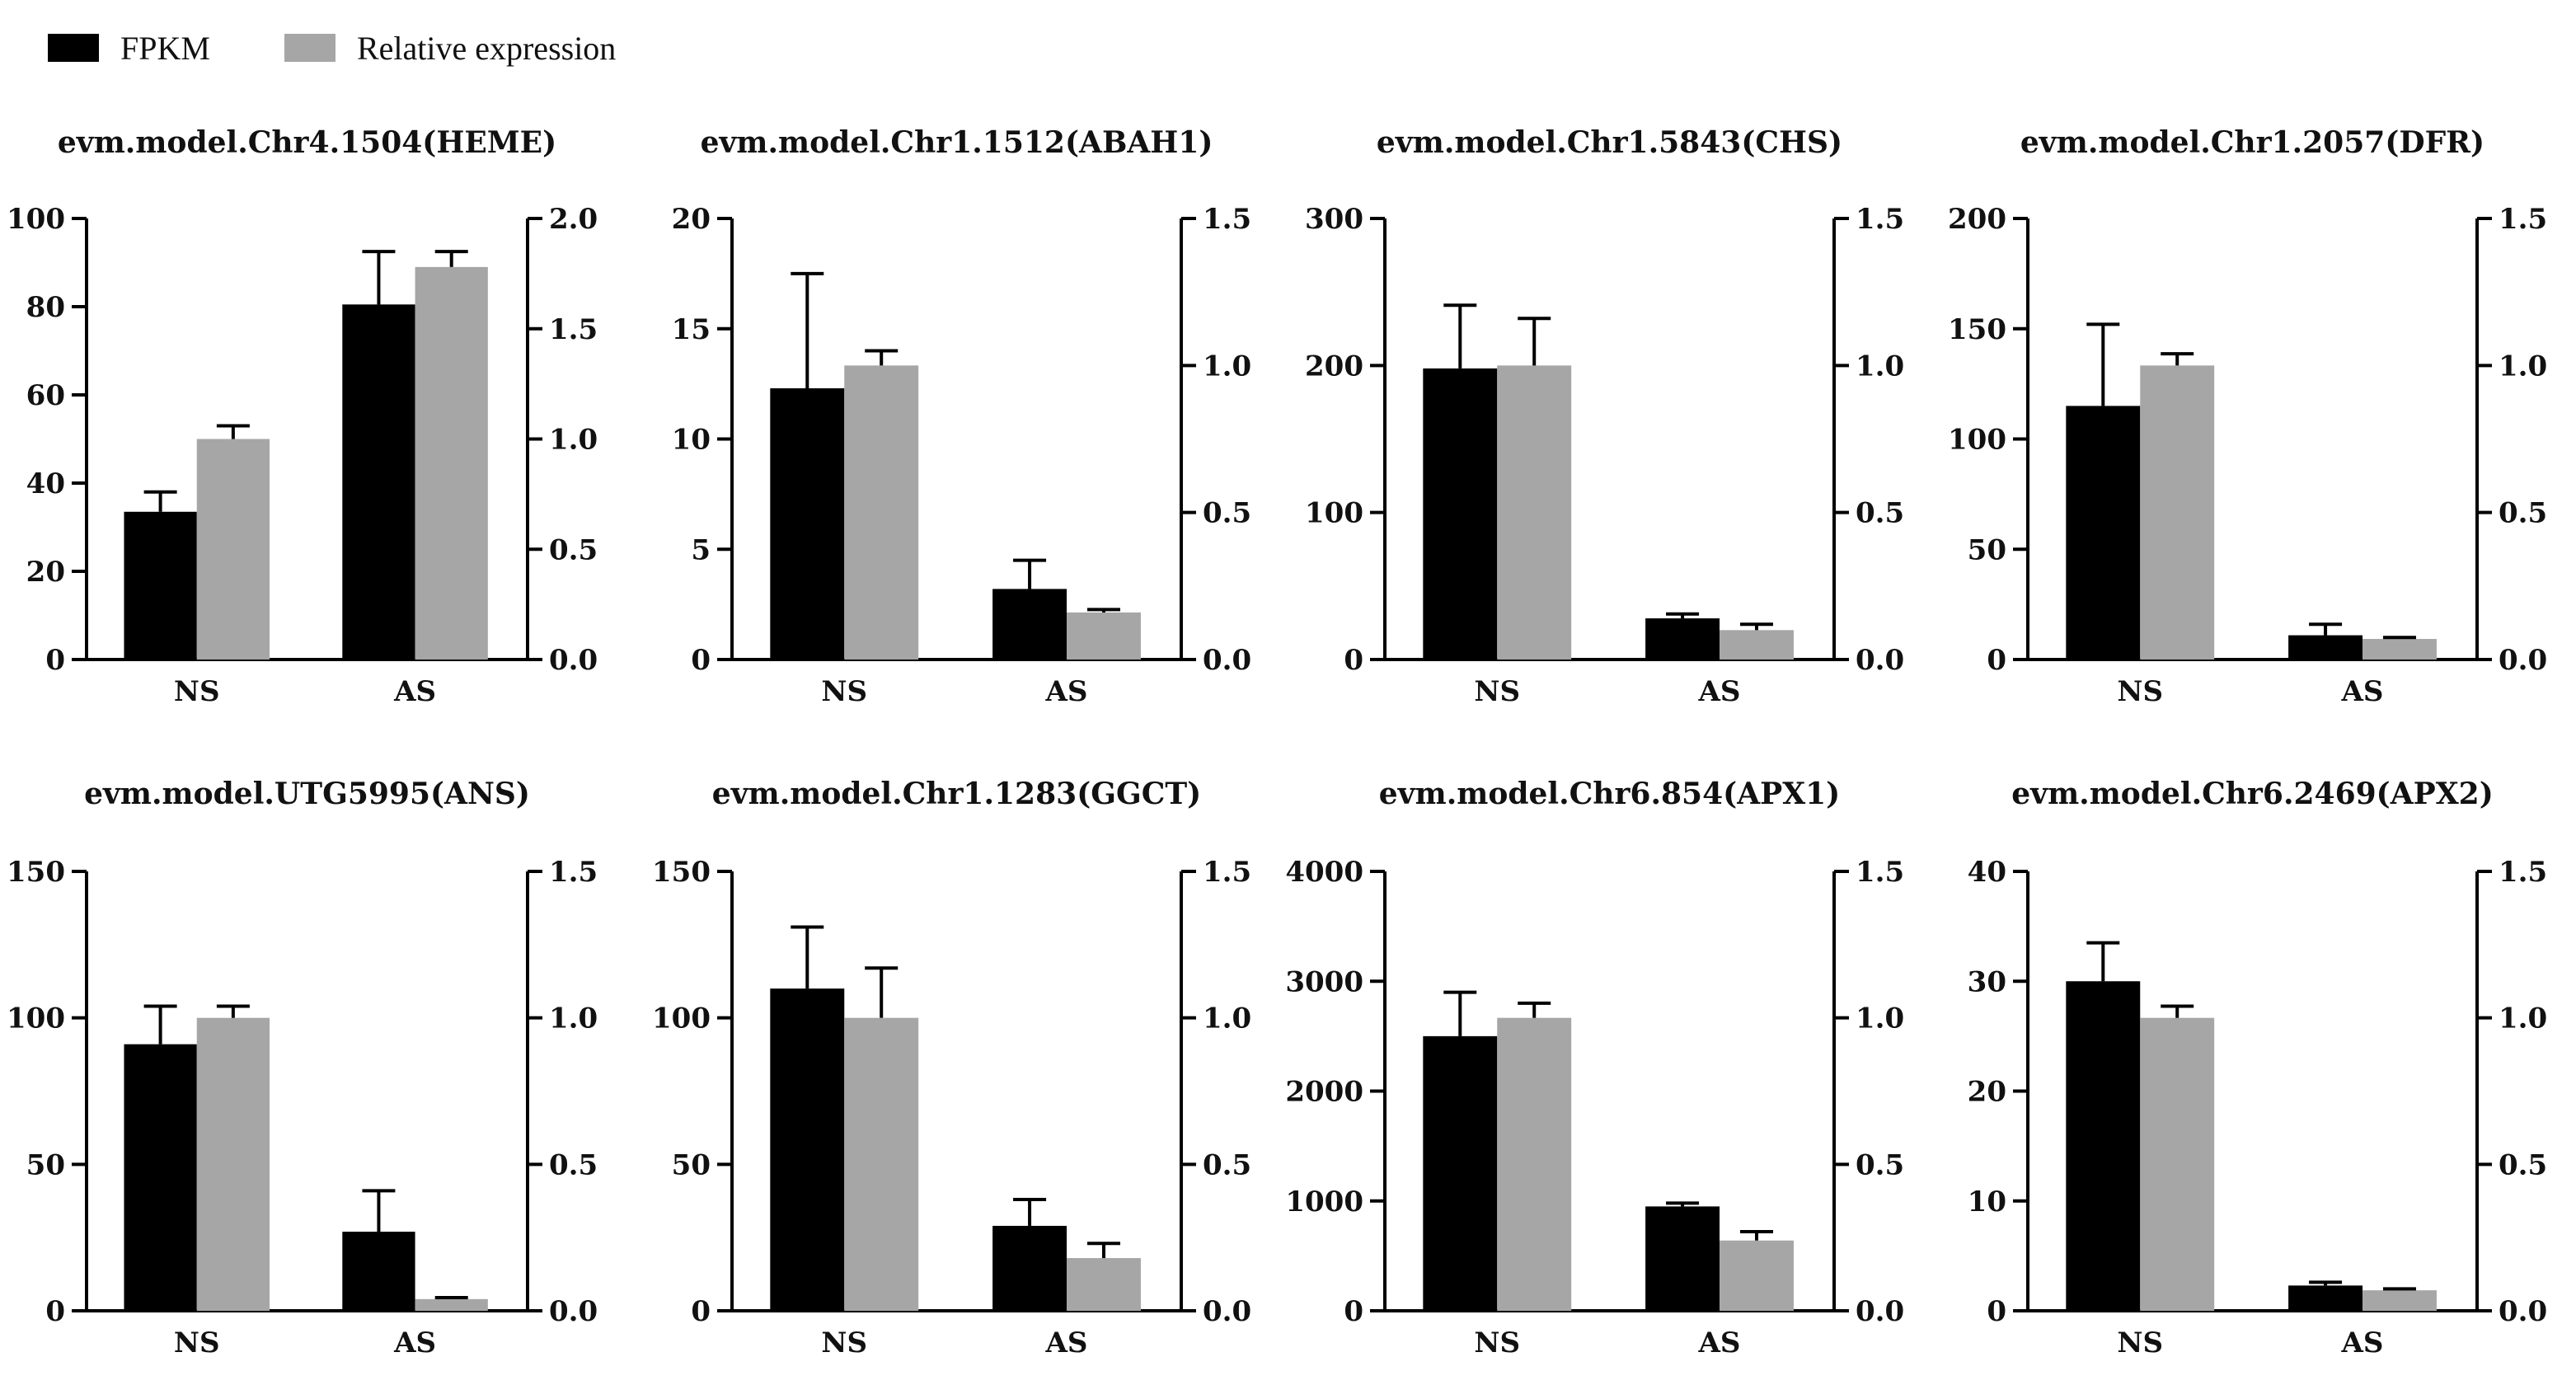  I want to click on chart-title: evm.model.Chr1.5843(CHS), so click(1610, 142).